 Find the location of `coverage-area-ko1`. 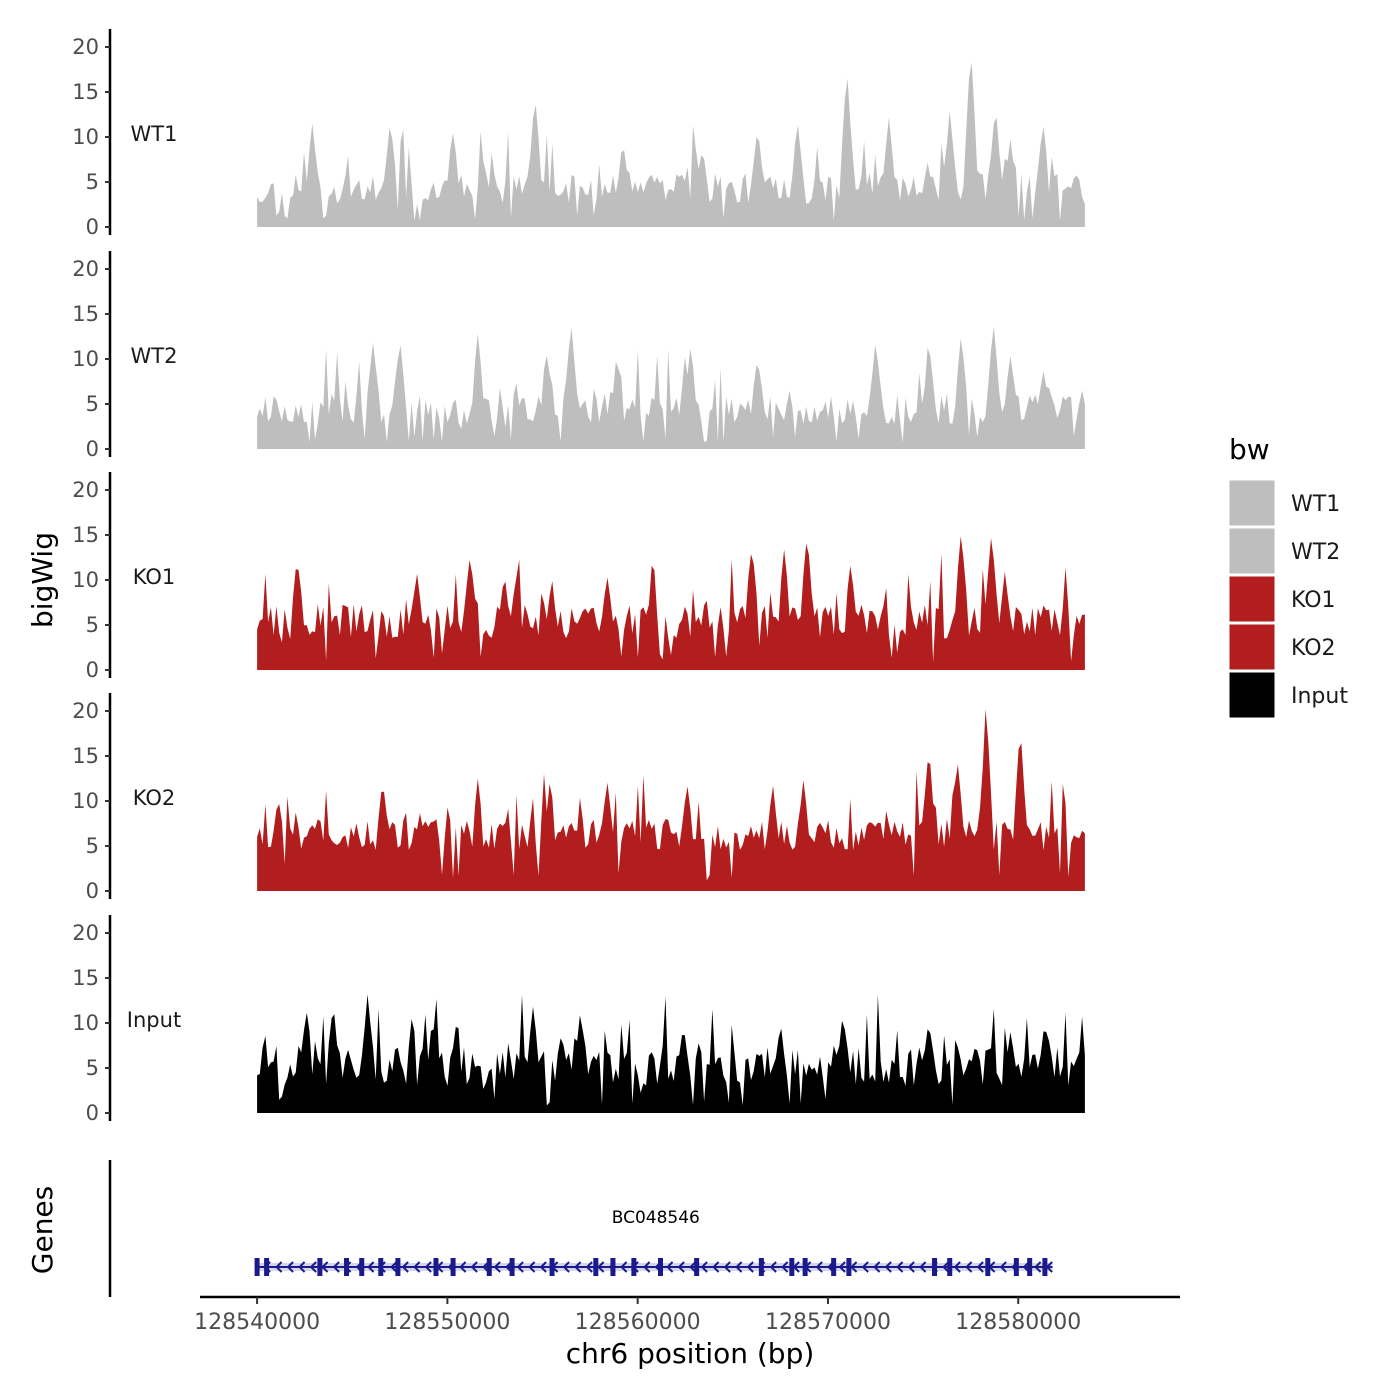

coverage-area-ko1 is located at coordinates (671, 603).